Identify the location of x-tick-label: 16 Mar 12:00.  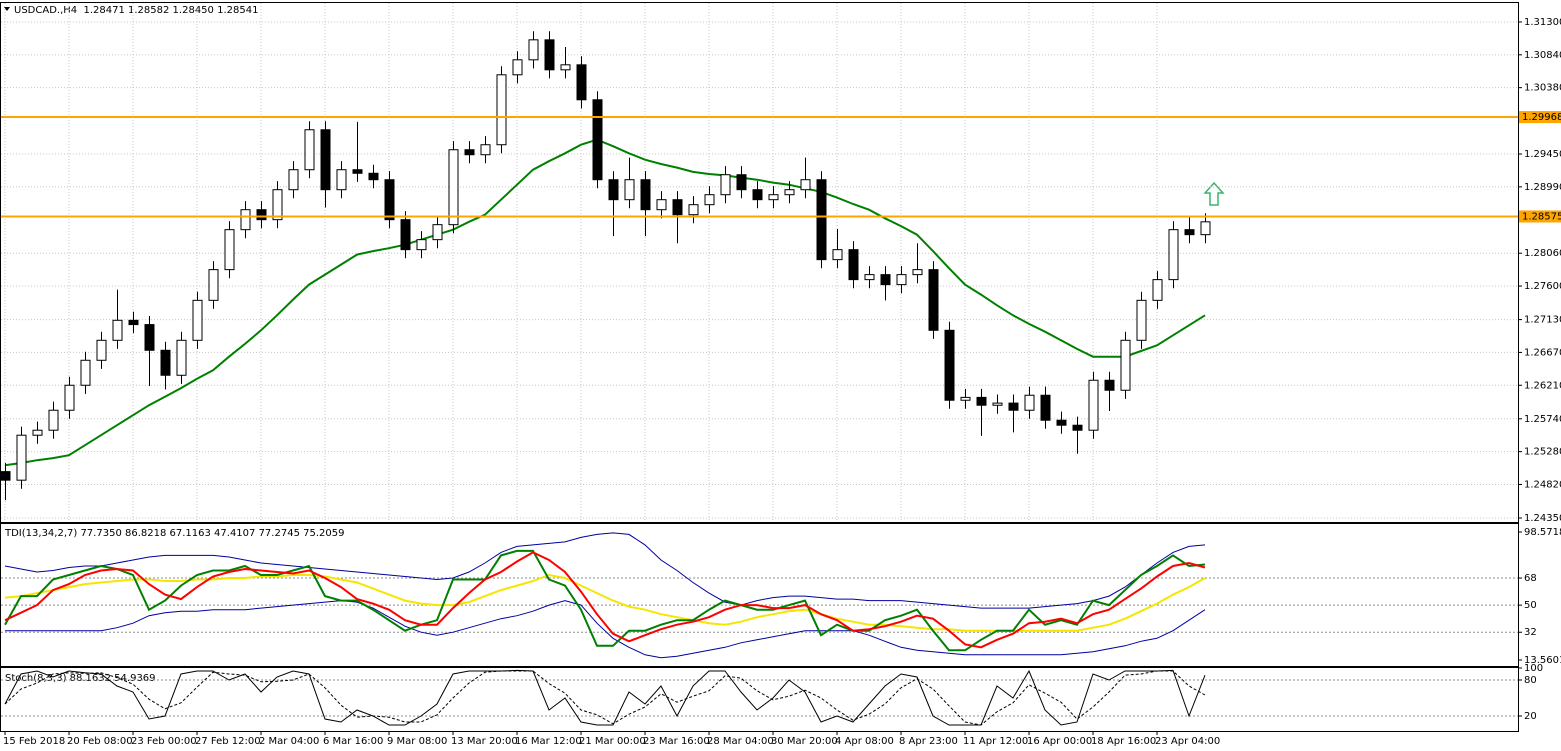
(548, 741).